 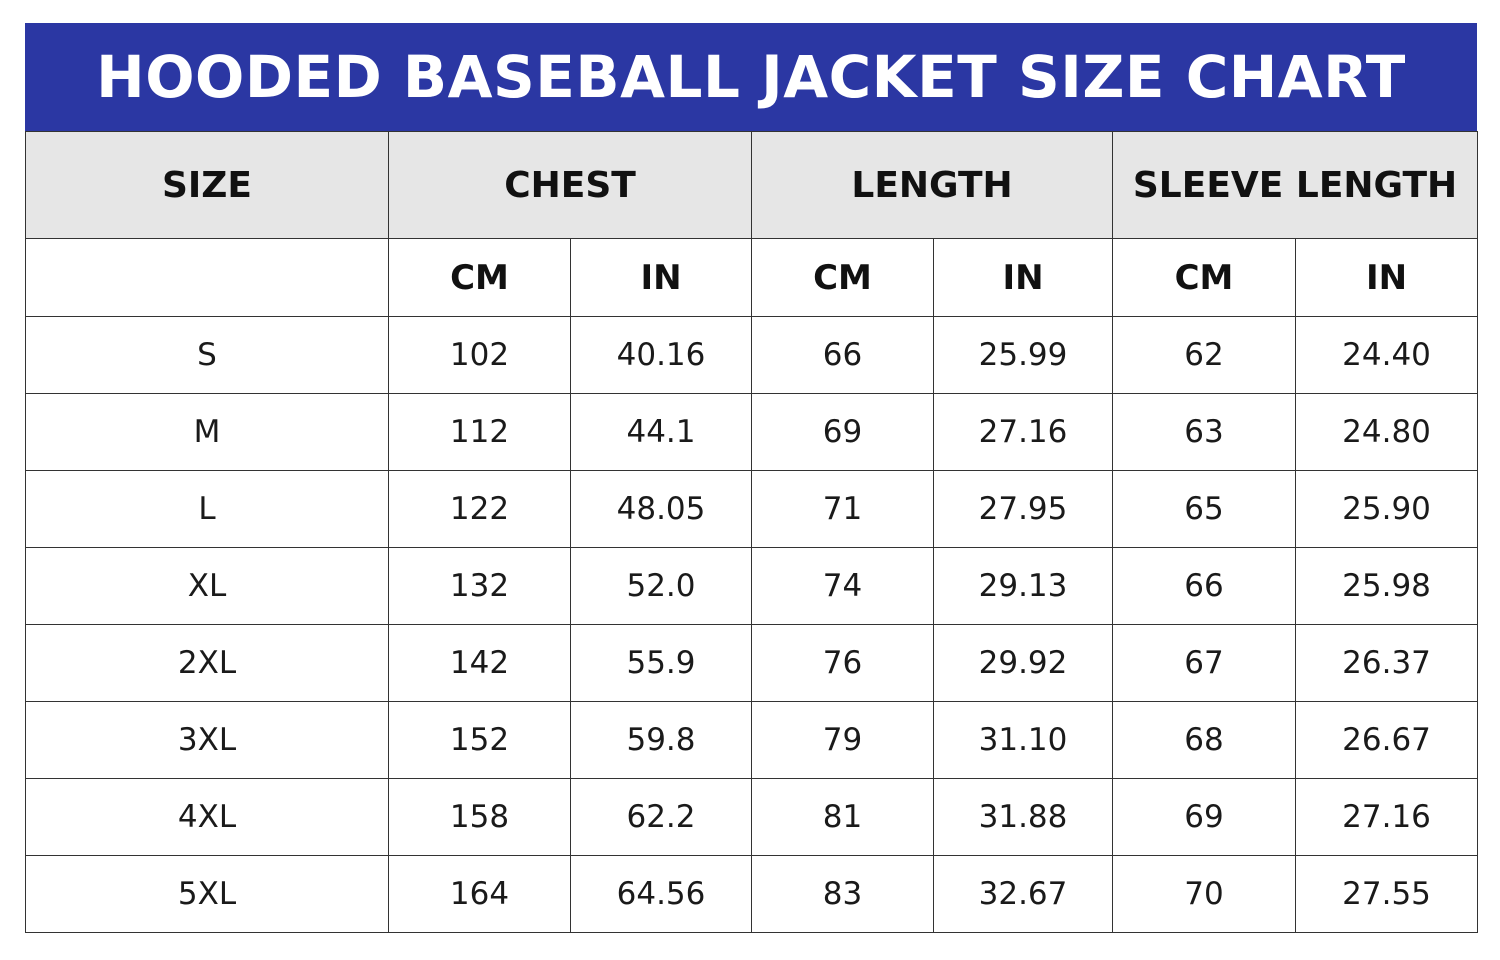 What do you see at coordinates (207, 817) in the screenshot?
I see `cell-size: 4XL` at bounding box center [207, 817].